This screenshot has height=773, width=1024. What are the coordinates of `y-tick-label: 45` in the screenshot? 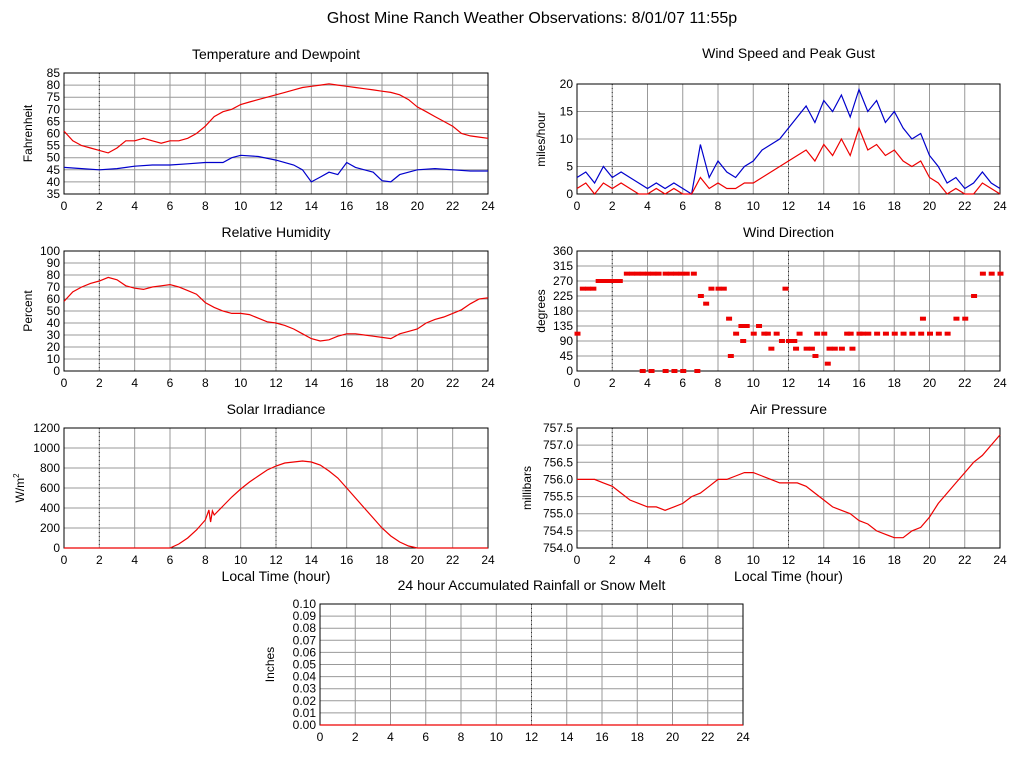 It's located at (54, 170).